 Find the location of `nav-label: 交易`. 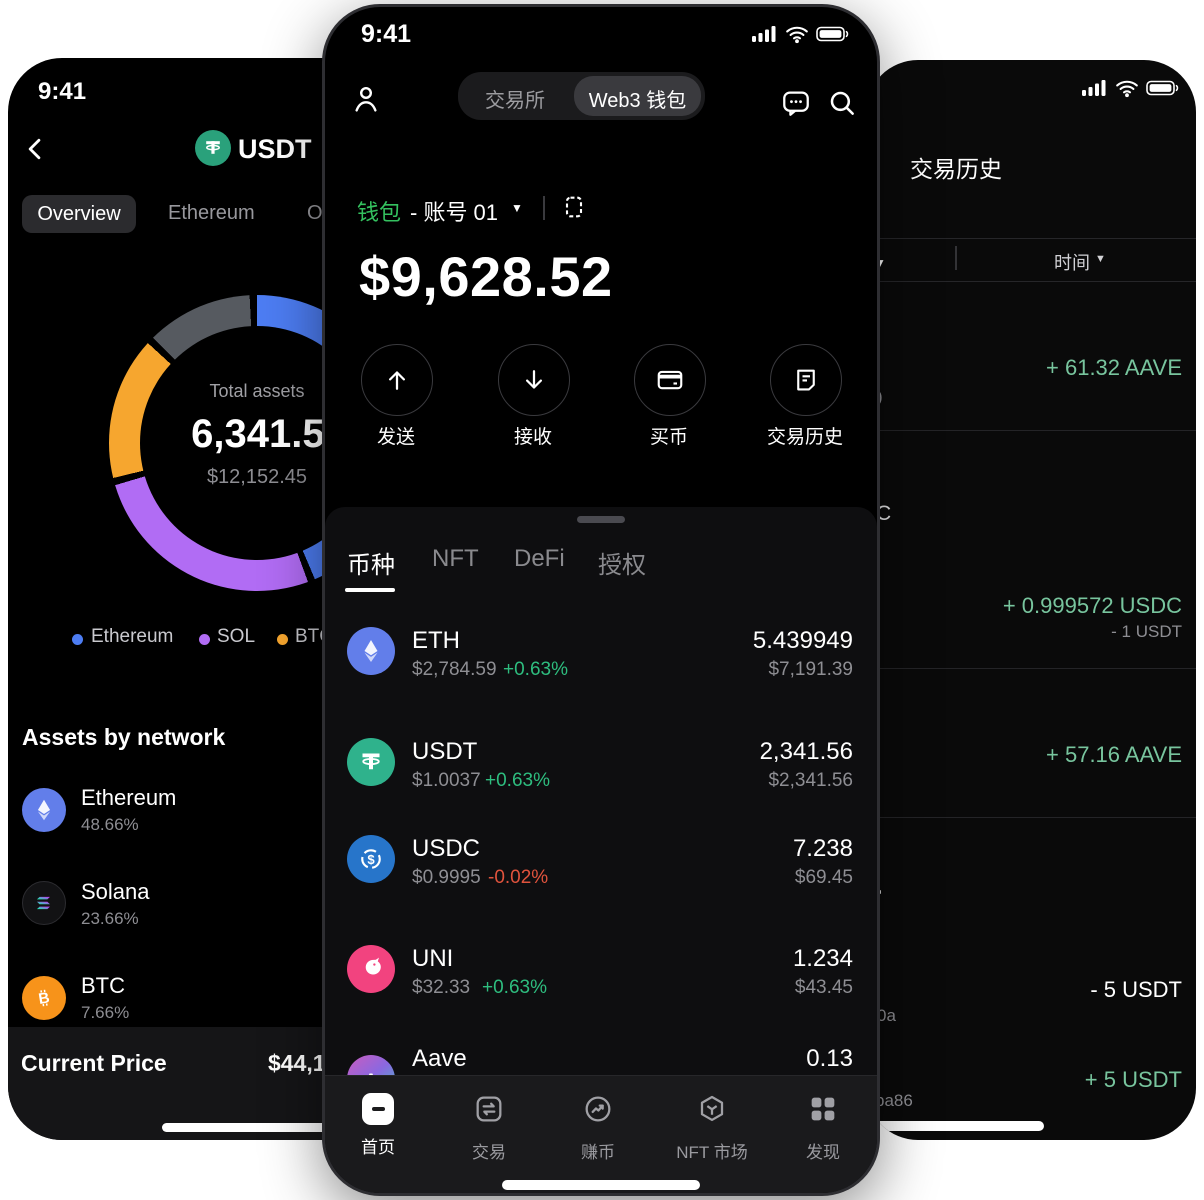

nav-label: 交易 is located at coordinates (489, 1152).